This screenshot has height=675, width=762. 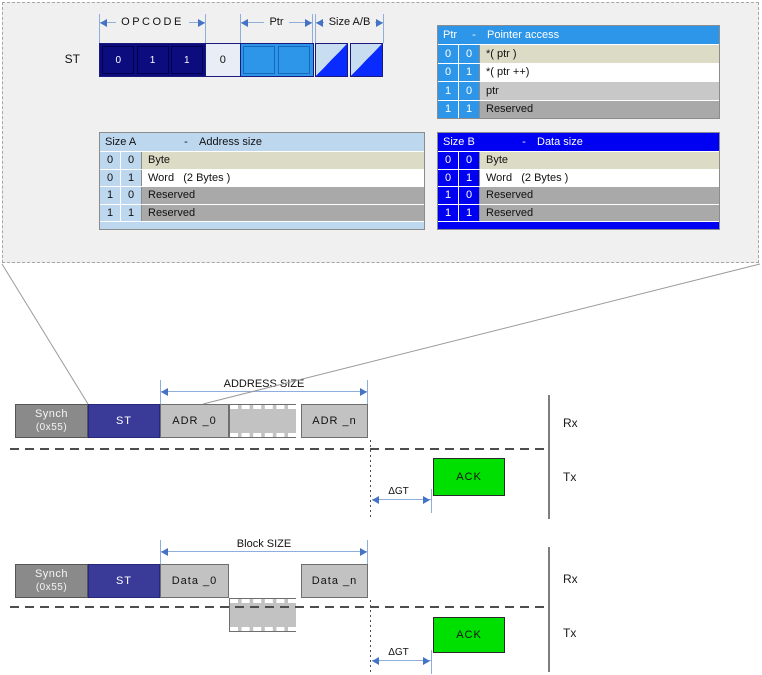 What do you see at coordinates (549, 609) in the screenshot?
I see `rx-tx-axis-line` at bounding box center [549, 609].